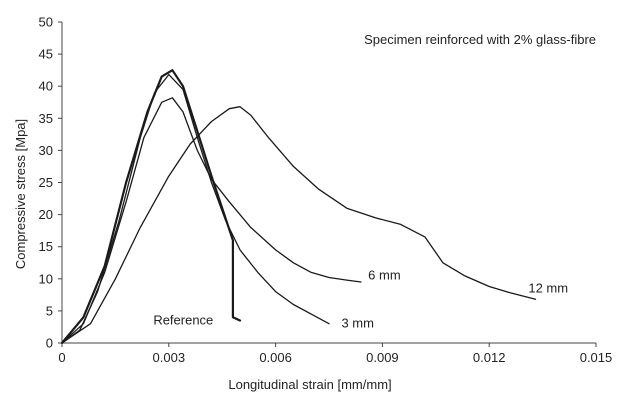 The width and height of the screenshot is (617, 394). Describe the element at coordinates (61, 357) in the screenshot. I see `x-tick-label: 0` at that location.